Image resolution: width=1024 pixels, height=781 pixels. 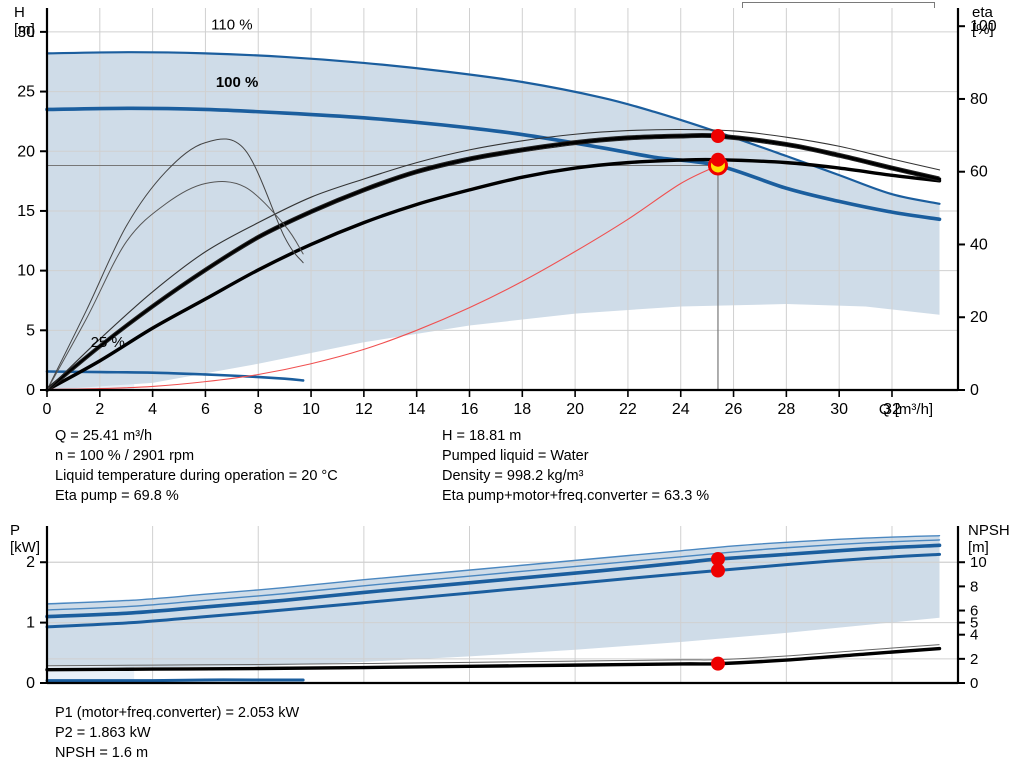 What do you see at coordinates (26, 271) in the screenshot?
I see `top-y-left-tick-label: 10` at bounding box center [26, 271].